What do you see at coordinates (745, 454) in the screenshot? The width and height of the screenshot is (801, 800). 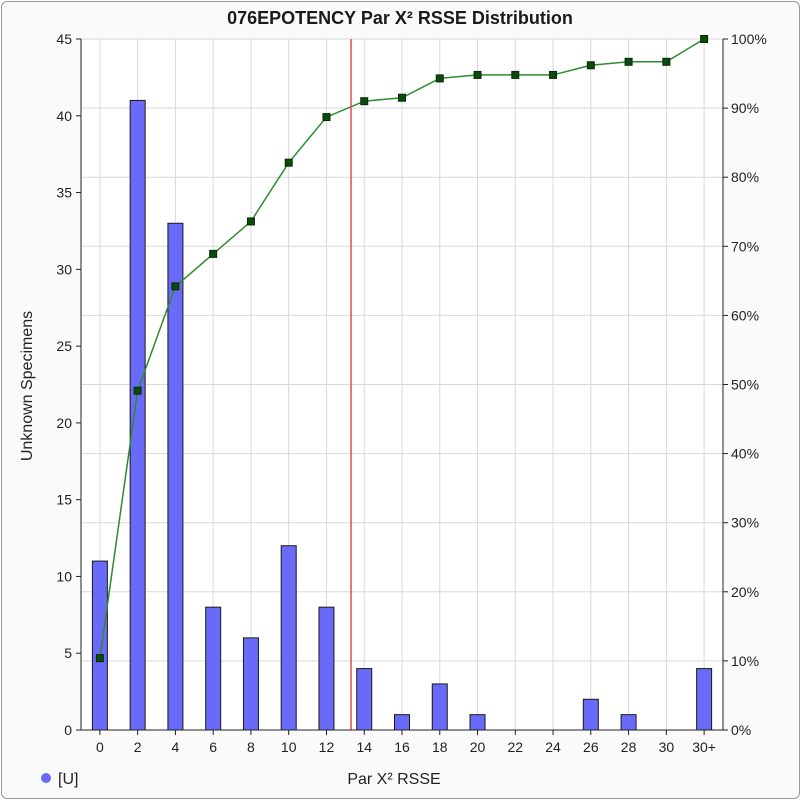 I see `y2-tick-label: 40%` at bounding box center [745, 454].